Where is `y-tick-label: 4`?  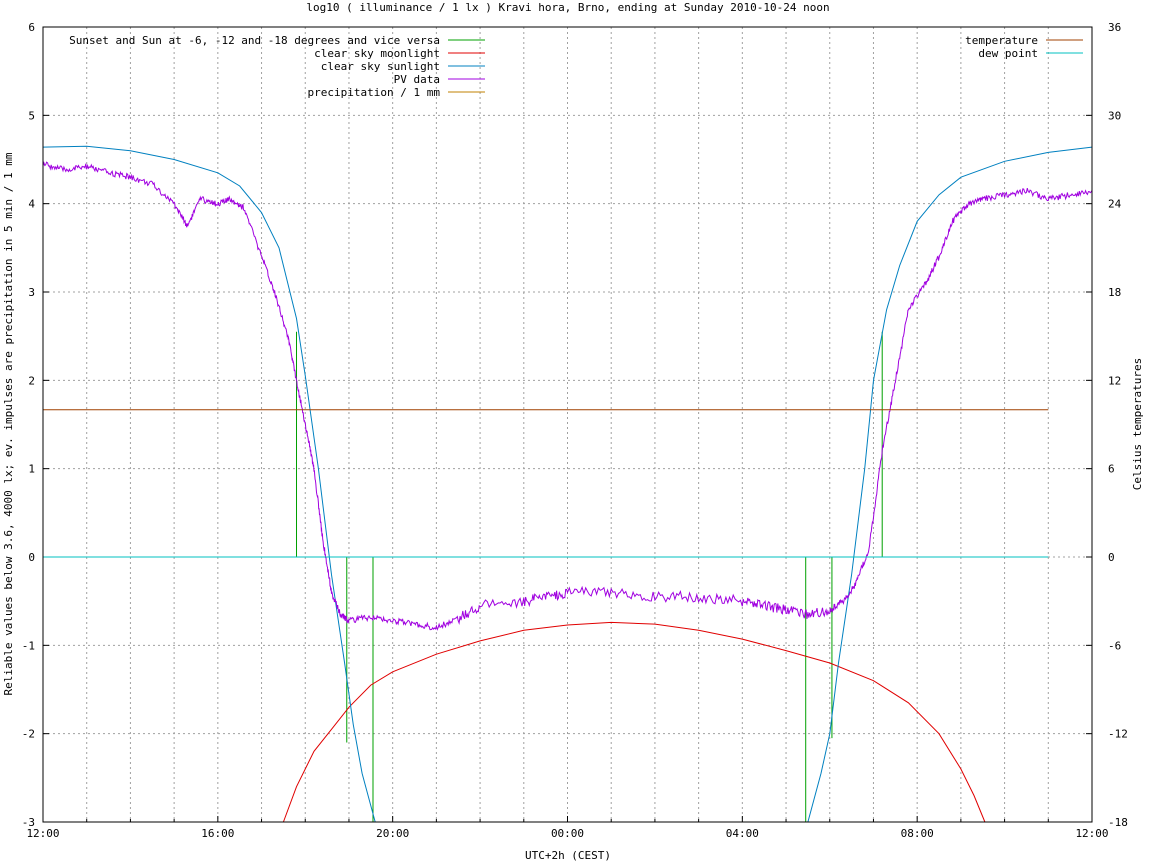 y-tick-label: 4 is located at coordinates (31, 204).